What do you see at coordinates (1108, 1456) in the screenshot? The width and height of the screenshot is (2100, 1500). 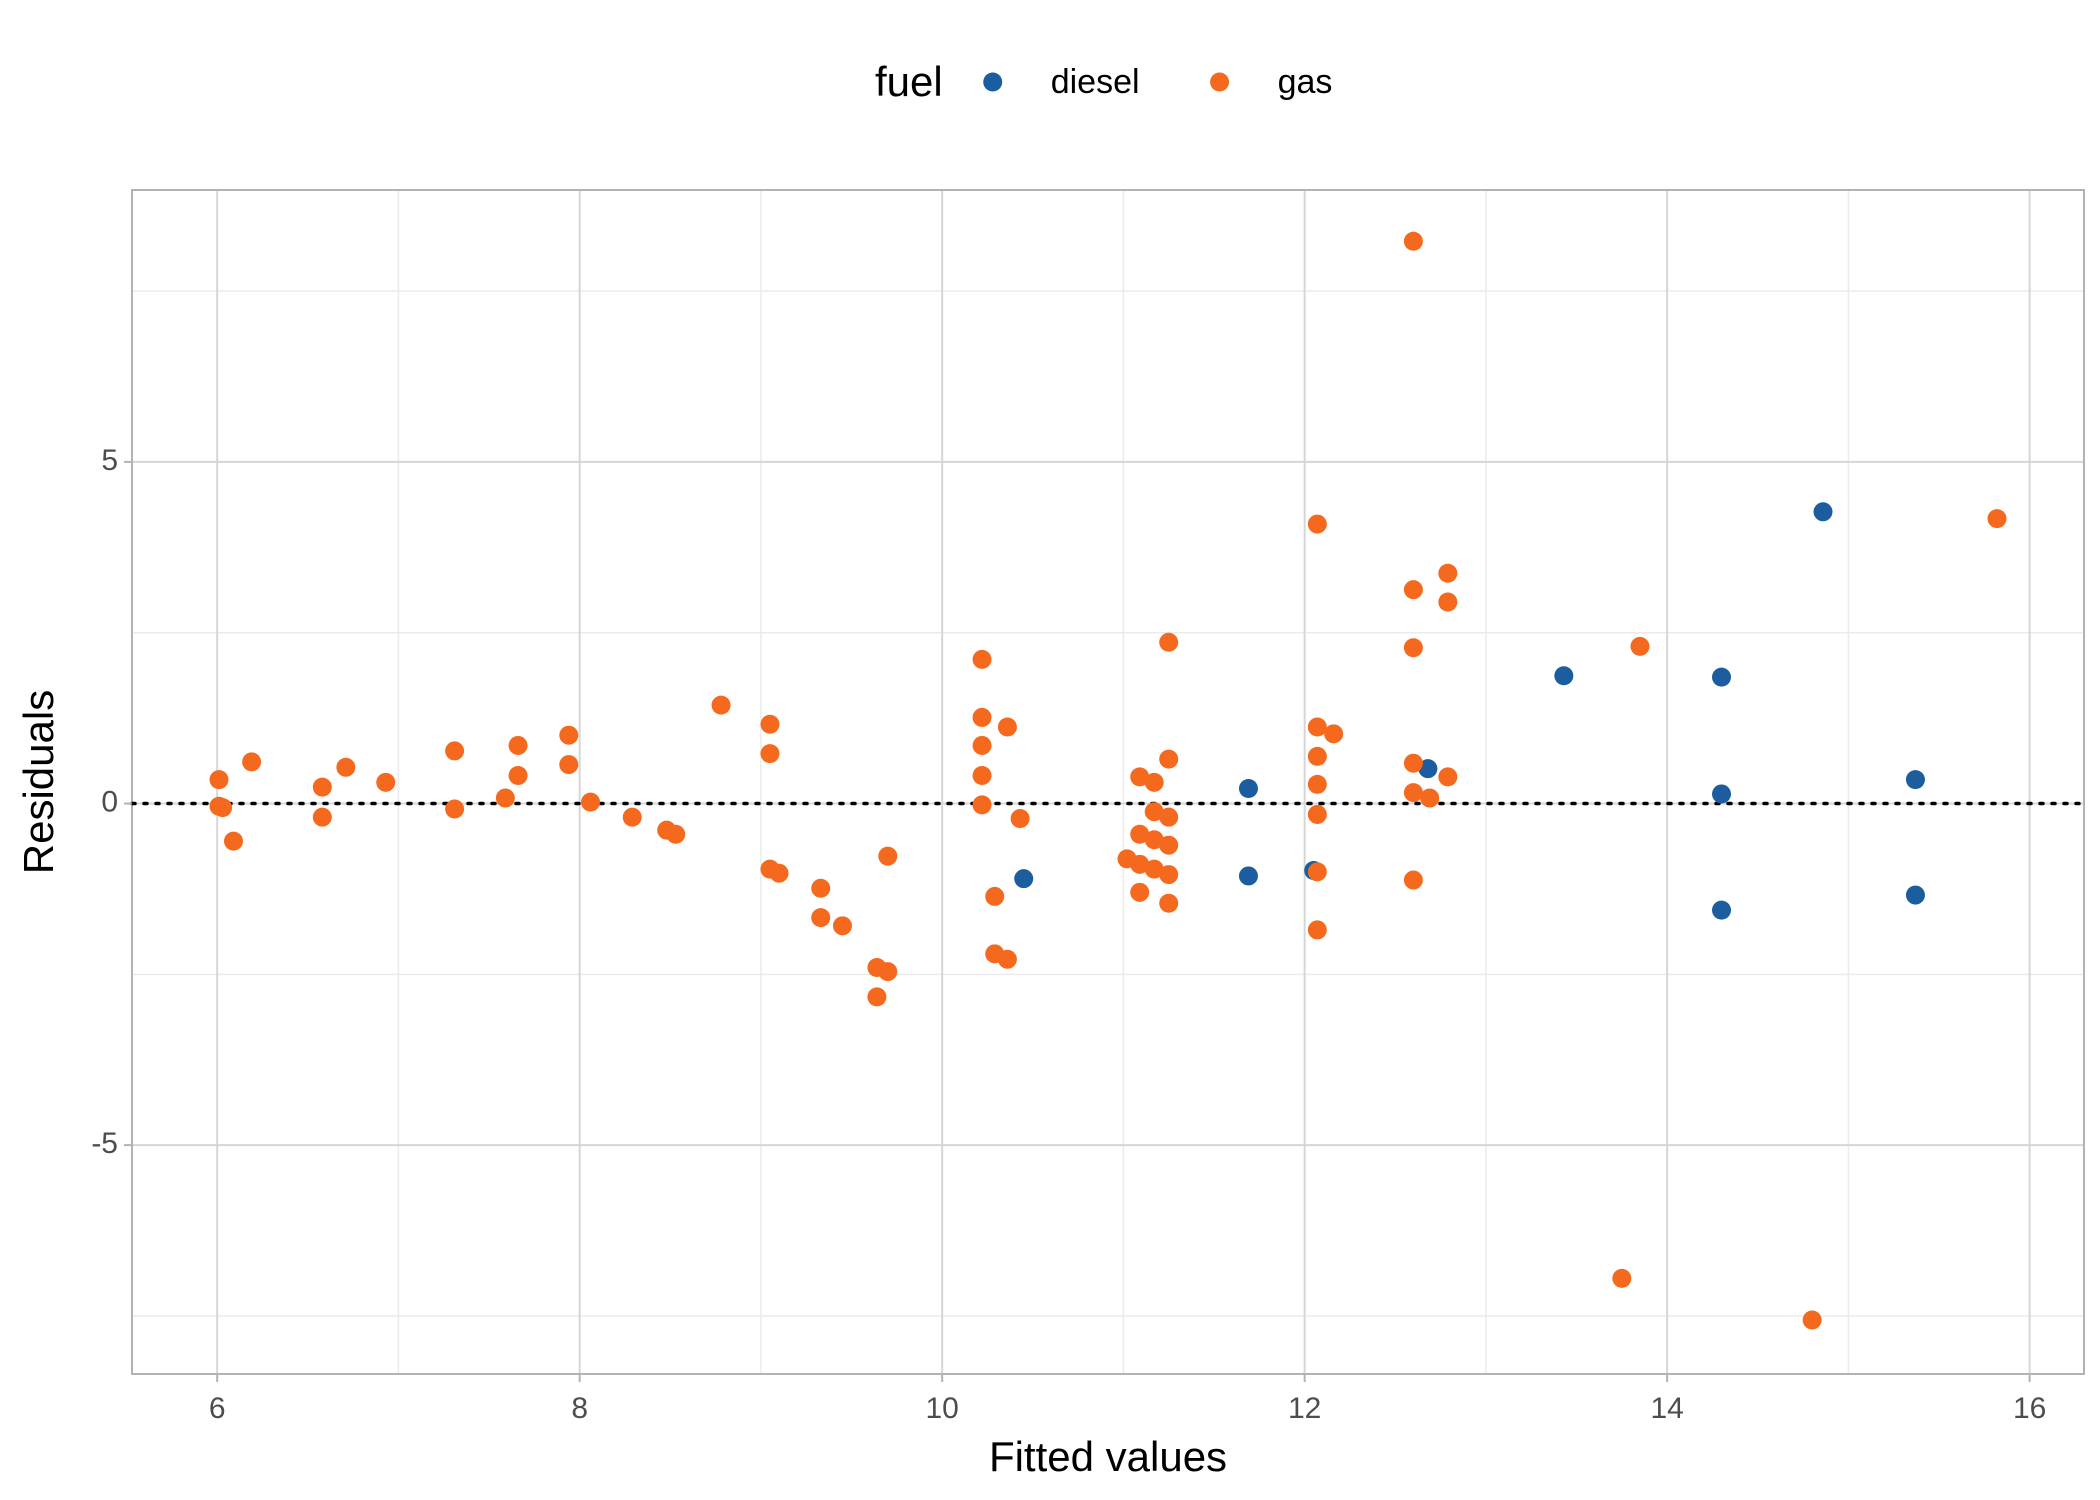 I see `x-axis-title: Fitted values` at bounding box center [1108, 1456].